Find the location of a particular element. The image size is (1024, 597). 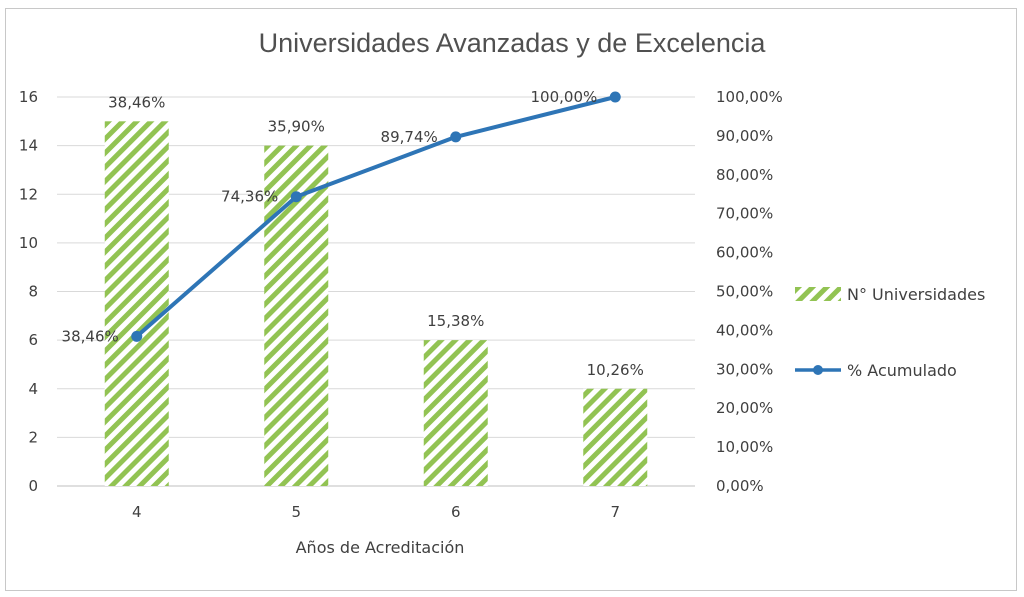

y-right-tick-label: 10,00% is located at coordinates (744, 447).